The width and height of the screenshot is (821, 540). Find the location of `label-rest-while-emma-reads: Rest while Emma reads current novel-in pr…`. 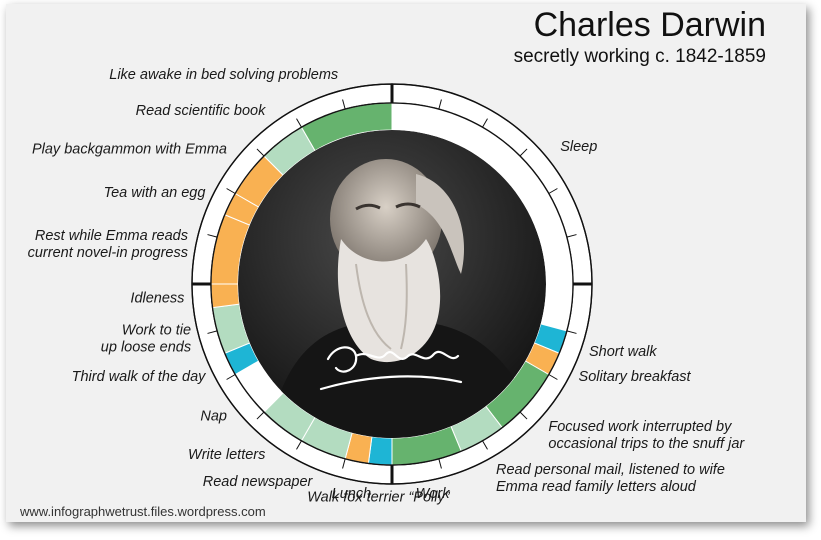

label-rest-while-emma-reads: Rest while Emma reads current novel-in pr… is located at coordinates (108, 244).